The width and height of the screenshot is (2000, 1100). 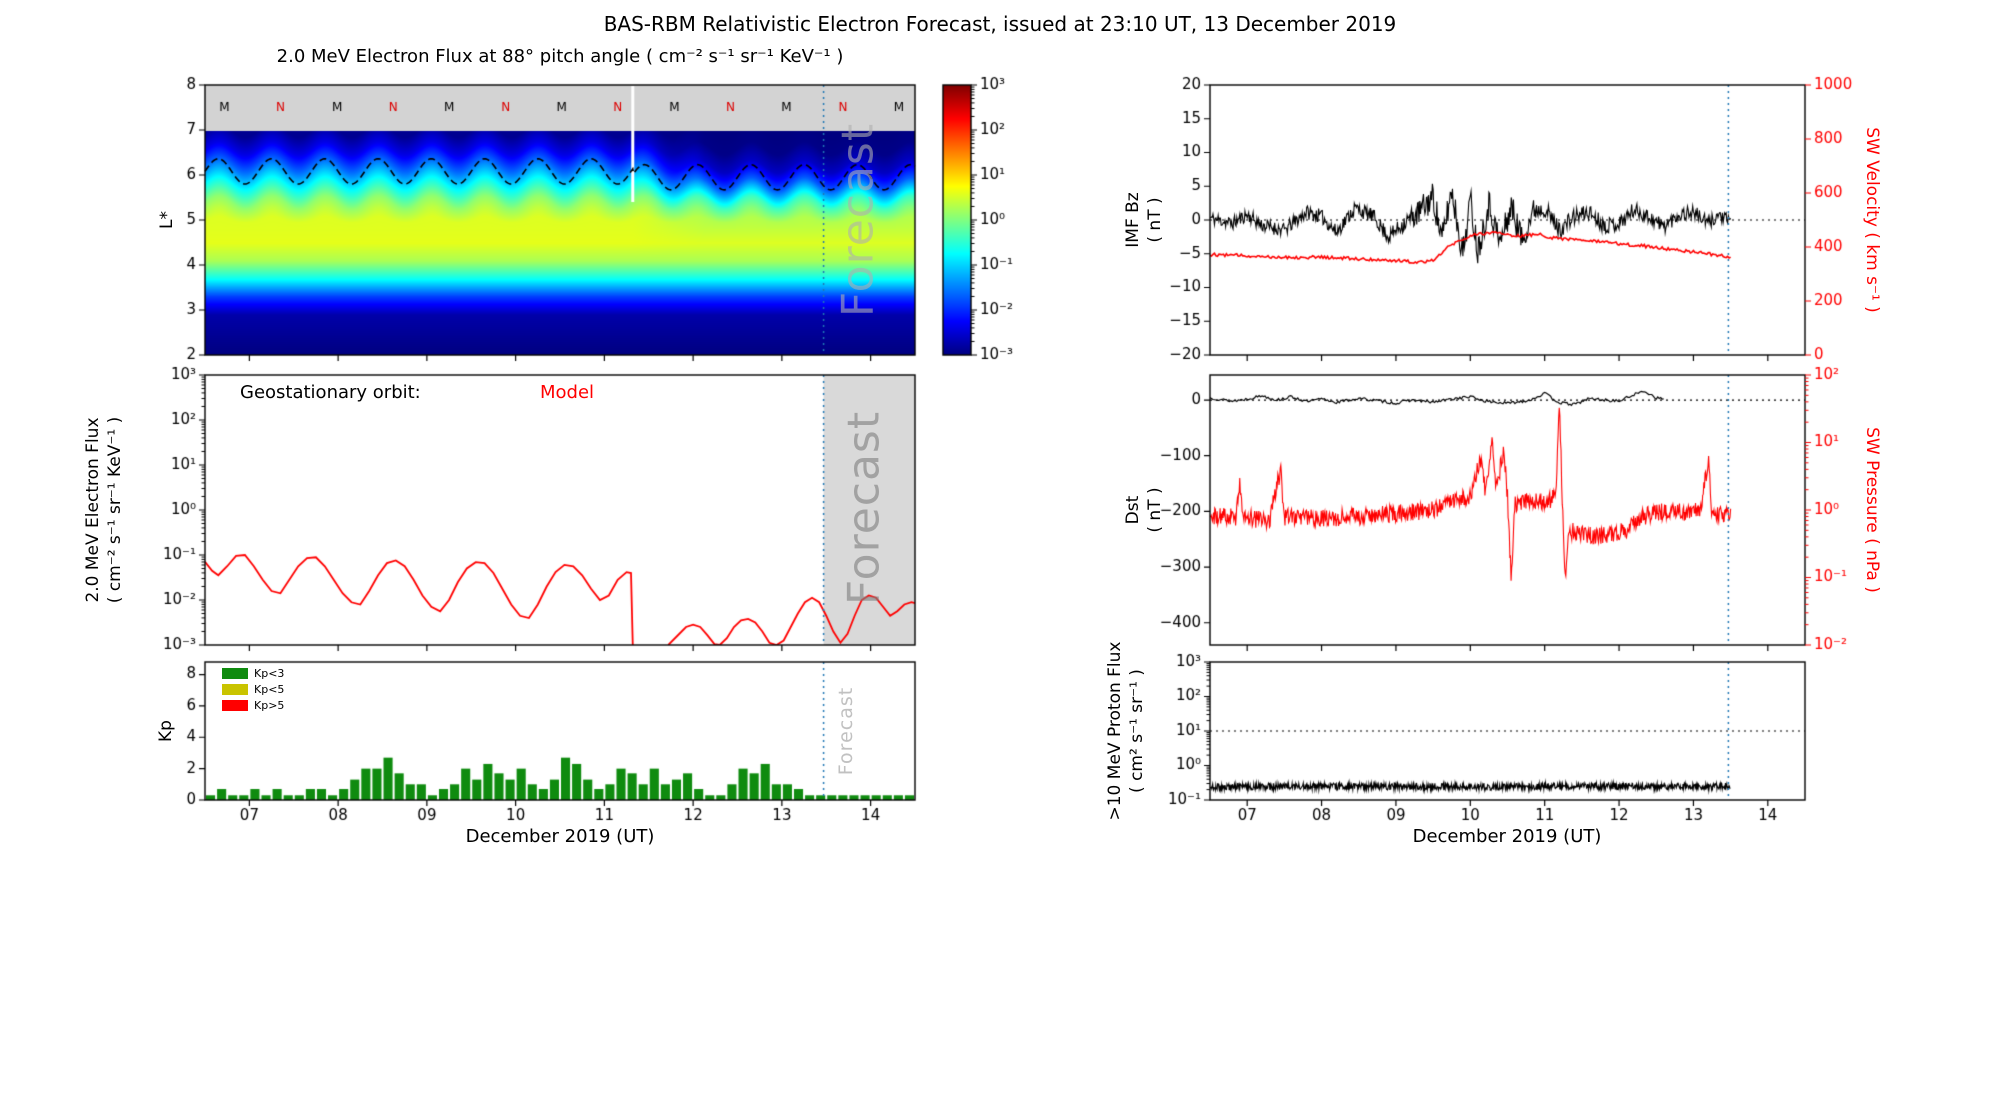 What do you see at coordinates (1144, 219) in the screenshot?
I see `imf-y-axis-label: IMF Bz ( nT )` at bounding box center [1144, 219].